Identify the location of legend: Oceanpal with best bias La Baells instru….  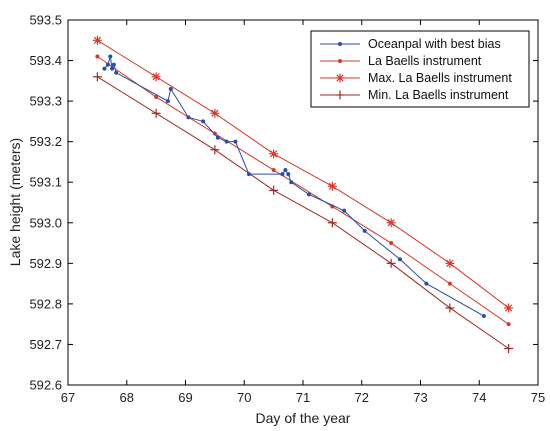
(420, 69).